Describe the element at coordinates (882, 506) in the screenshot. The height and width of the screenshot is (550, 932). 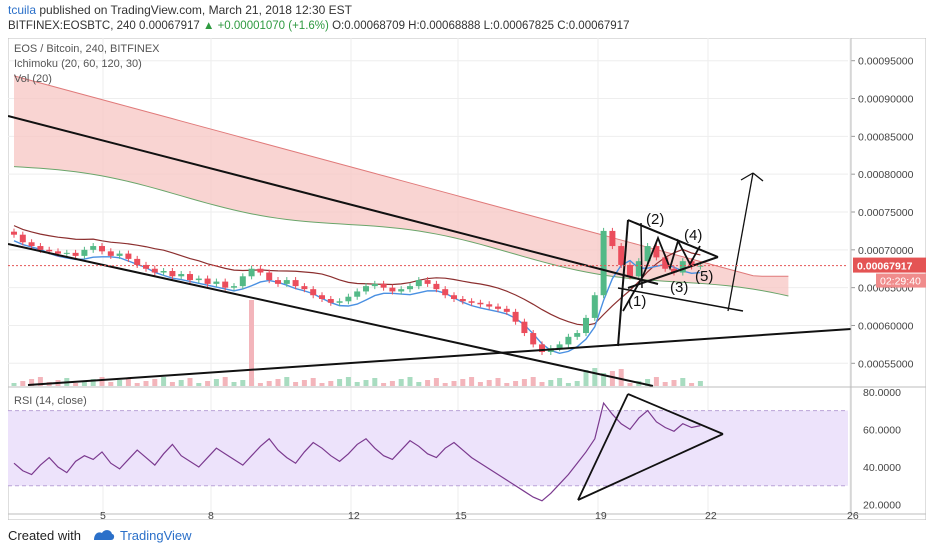
I see `rsi-tick-label: 20.0000` at that location.